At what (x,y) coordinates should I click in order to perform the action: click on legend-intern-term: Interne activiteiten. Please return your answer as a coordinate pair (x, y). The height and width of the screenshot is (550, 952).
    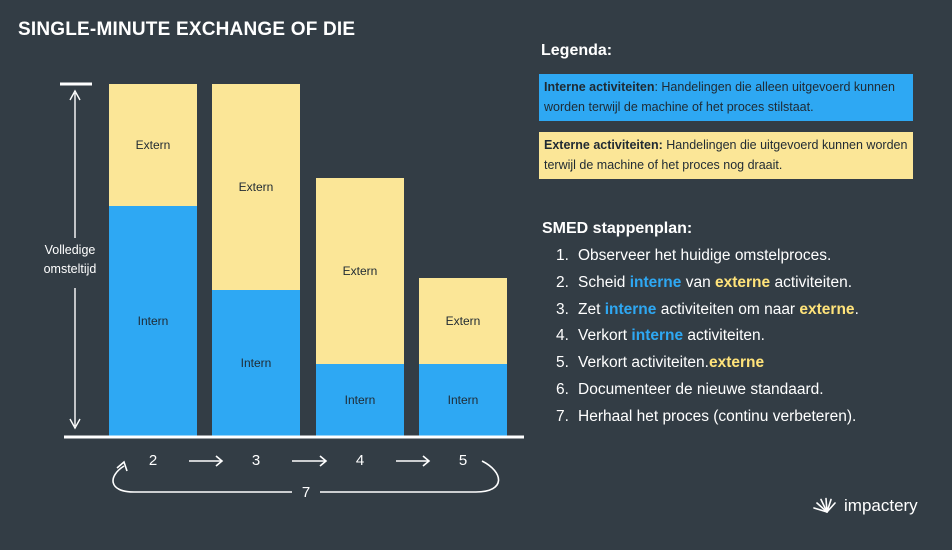
    Looking at the image, I should click on (599, 87).